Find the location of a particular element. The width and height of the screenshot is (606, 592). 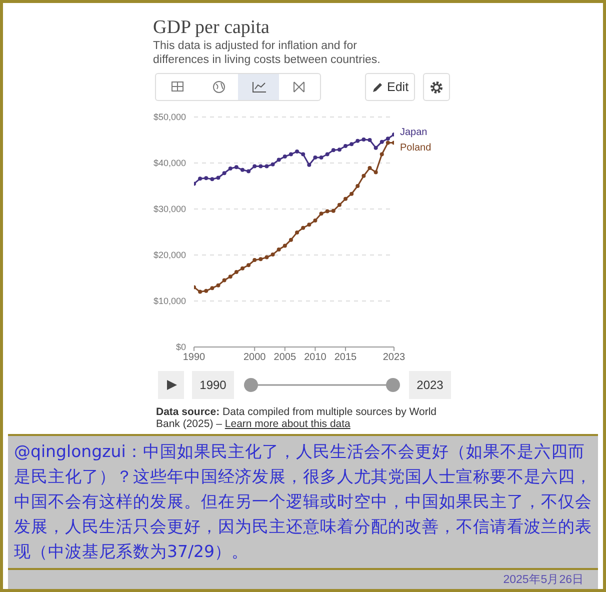

chart-title: GDP per capita is located at coordinates (211, 28).